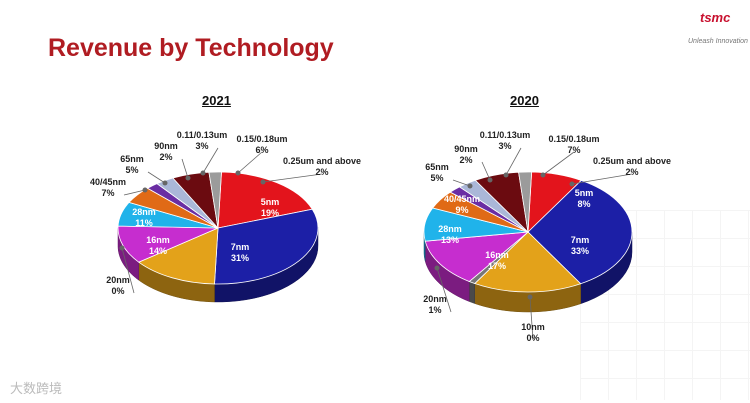  Describe the element at coordinates (471, 292) in the screenshot. I see `slice-side-20nm` at that location.